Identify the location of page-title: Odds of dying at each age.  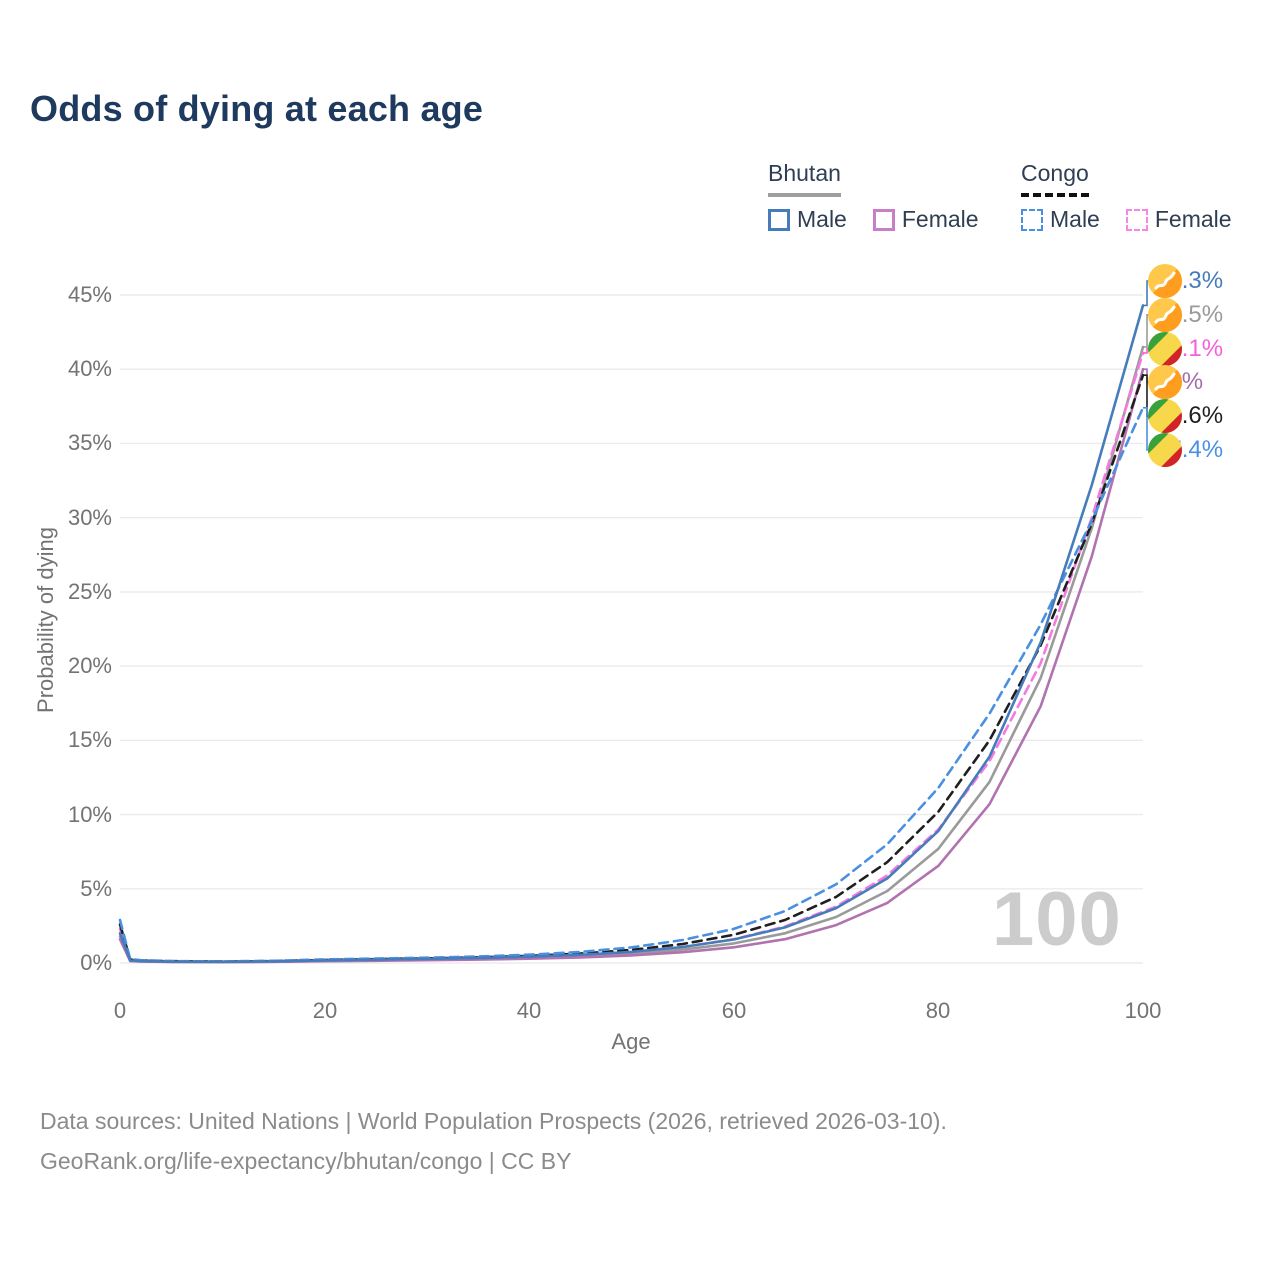
(257, 108).